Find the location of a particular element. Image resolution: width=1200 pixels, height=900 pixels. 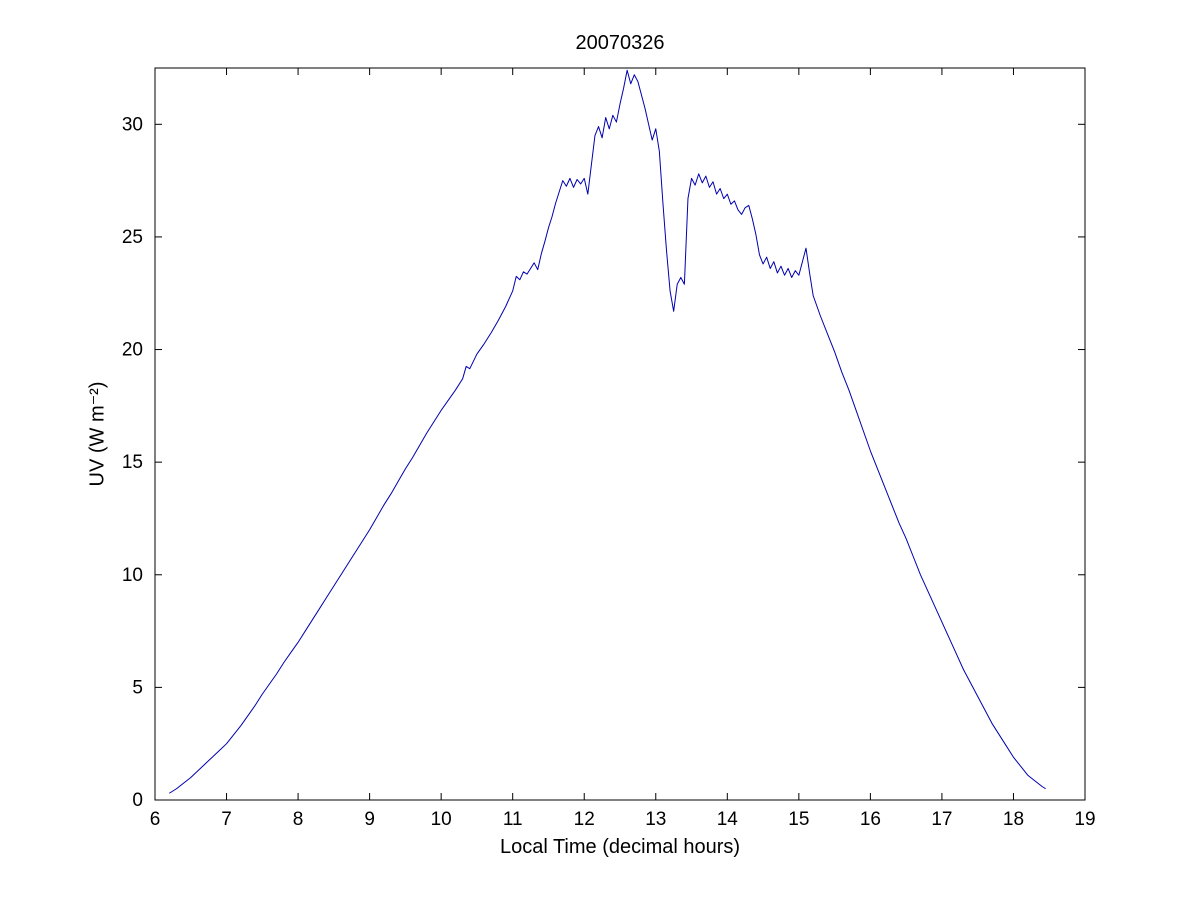

y-tick-label: 5 is located at coordinates (137, 687).